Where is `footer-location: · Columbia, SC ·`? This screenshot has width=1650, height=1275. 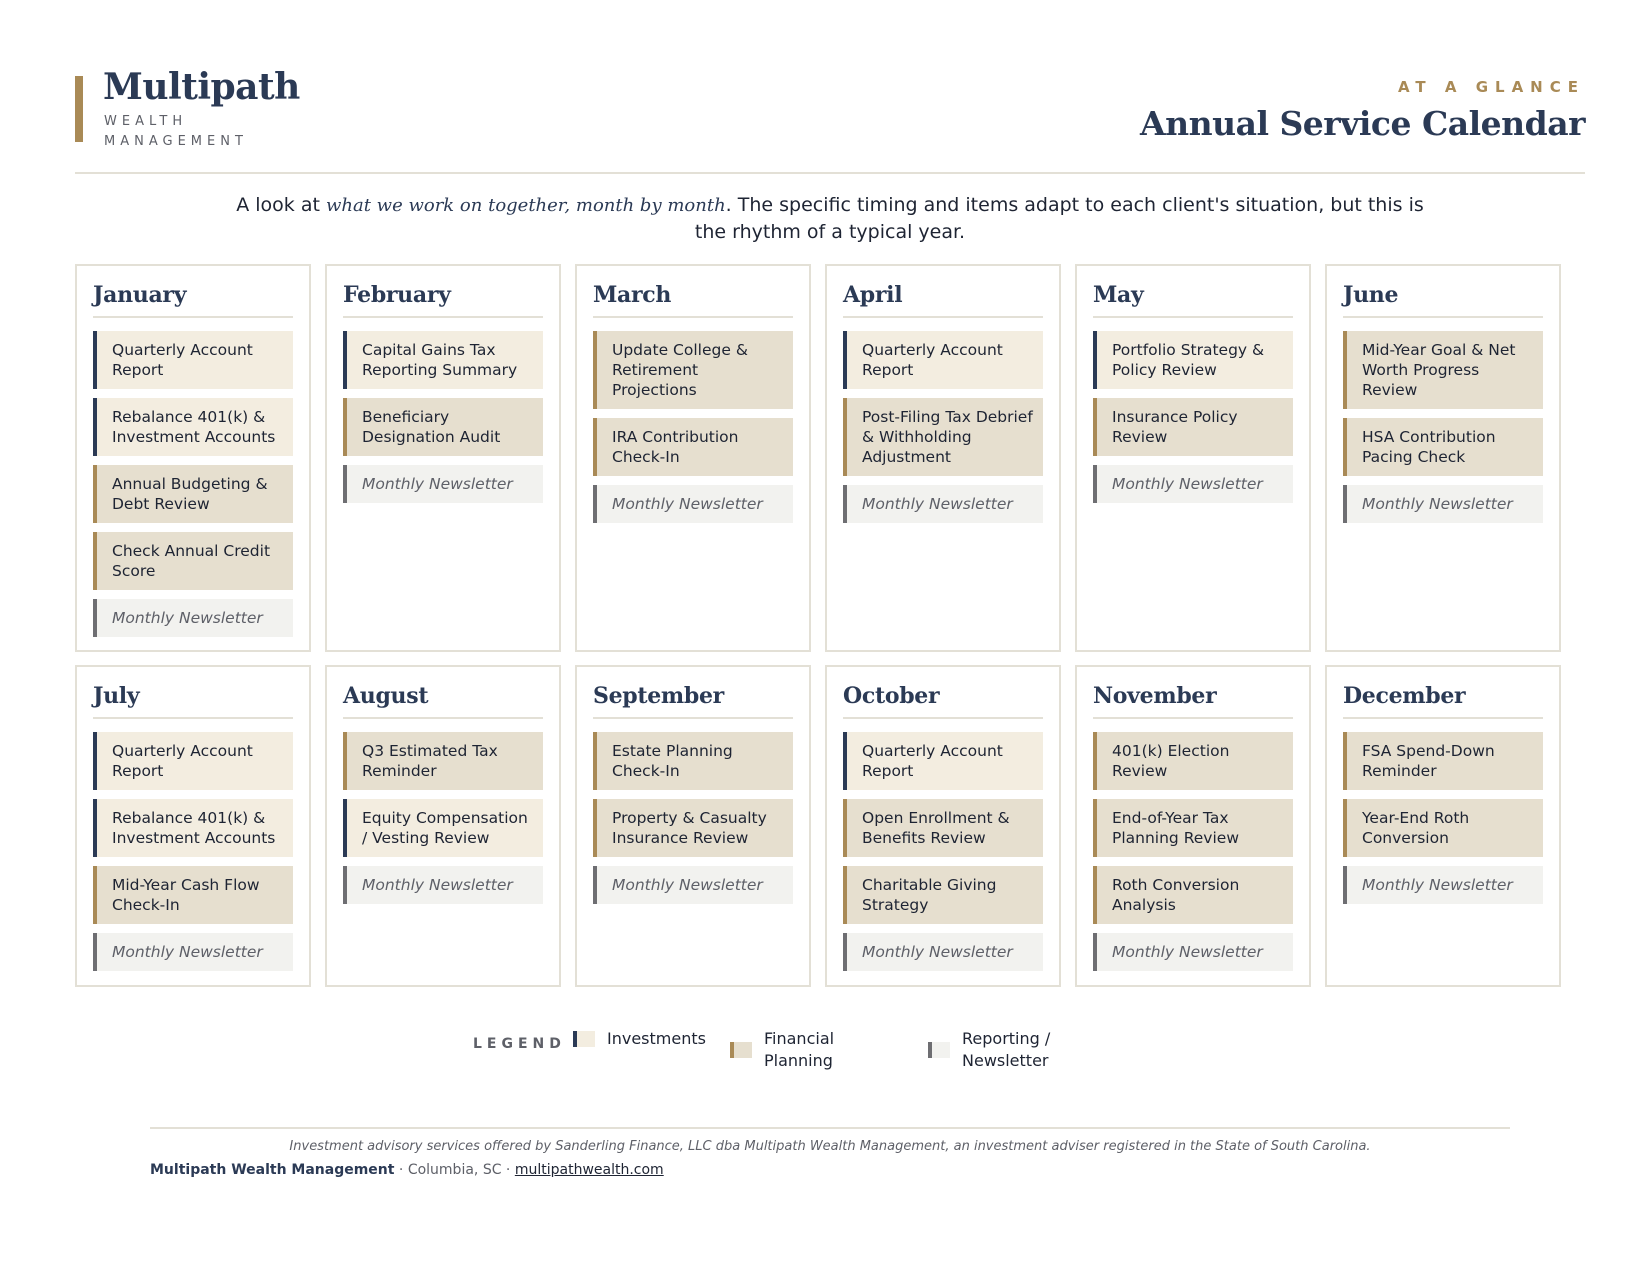
footer-location: · Columbia, SC · is located at coordinates (454, 1170).